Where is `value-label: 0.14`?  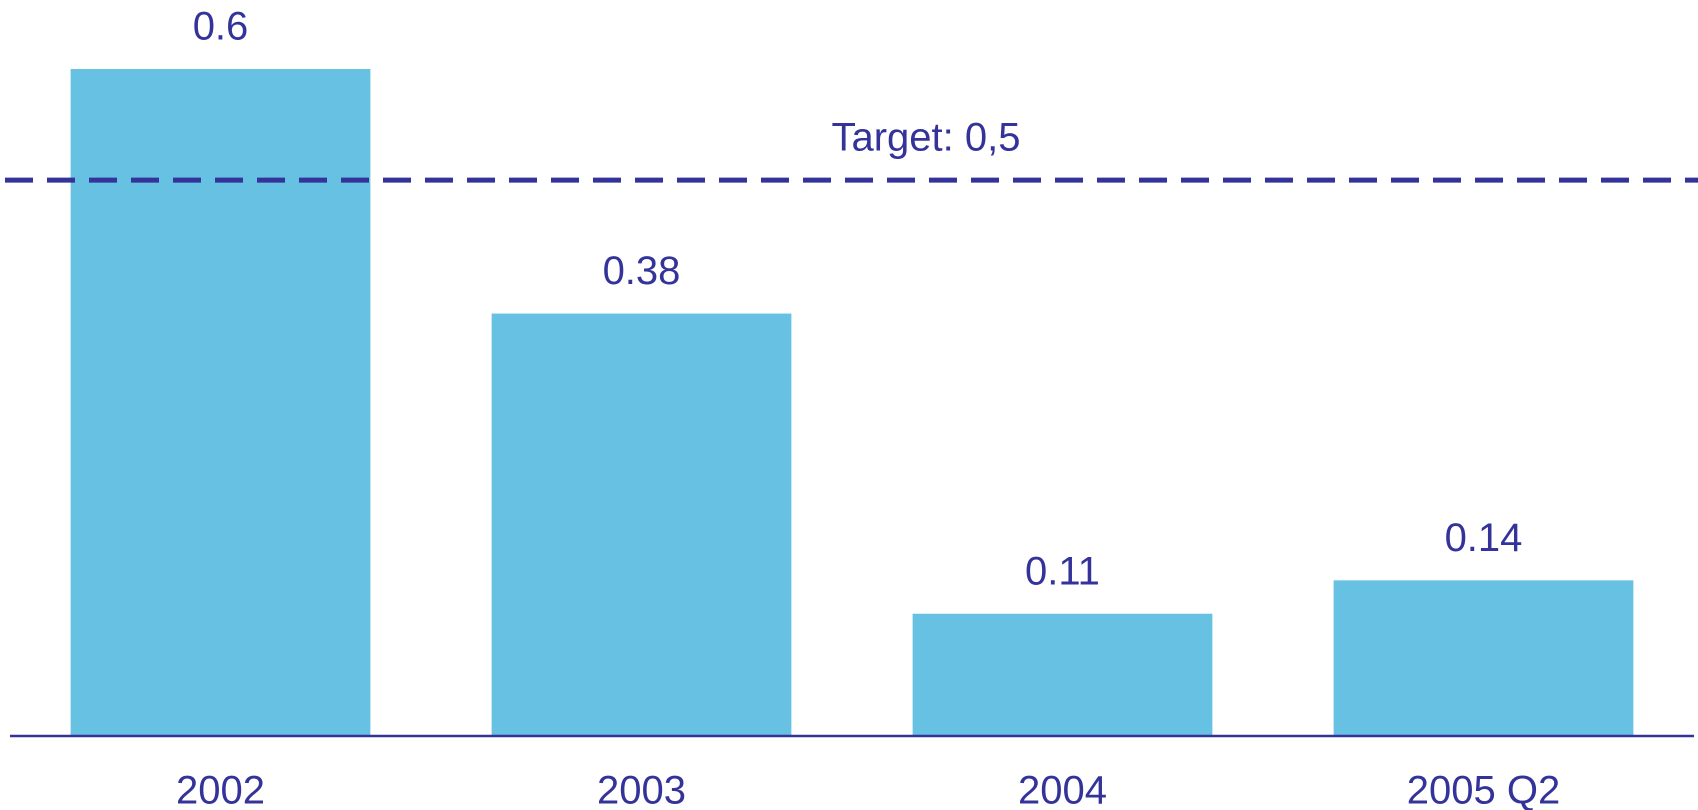 value-label: 0.14 is located at coordinates (1484, 538).